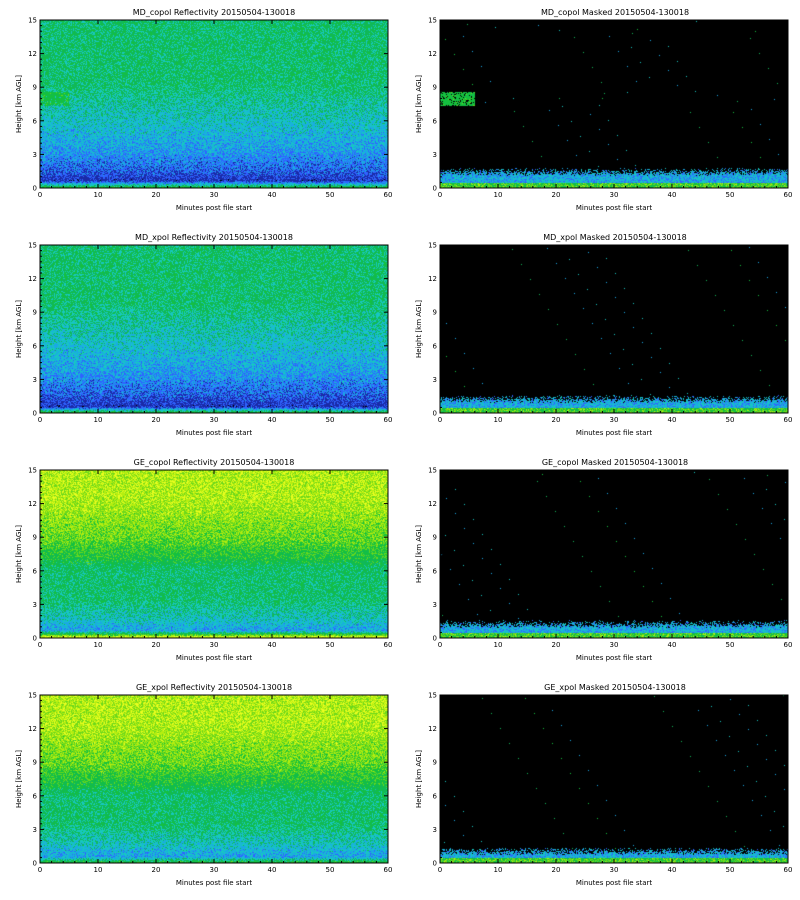  What do you see at coordinates (615, 687) in the screenshot?
I see `chart-title: GE_xpol Masked 20150504-130018` at bounding box center [615, 687].